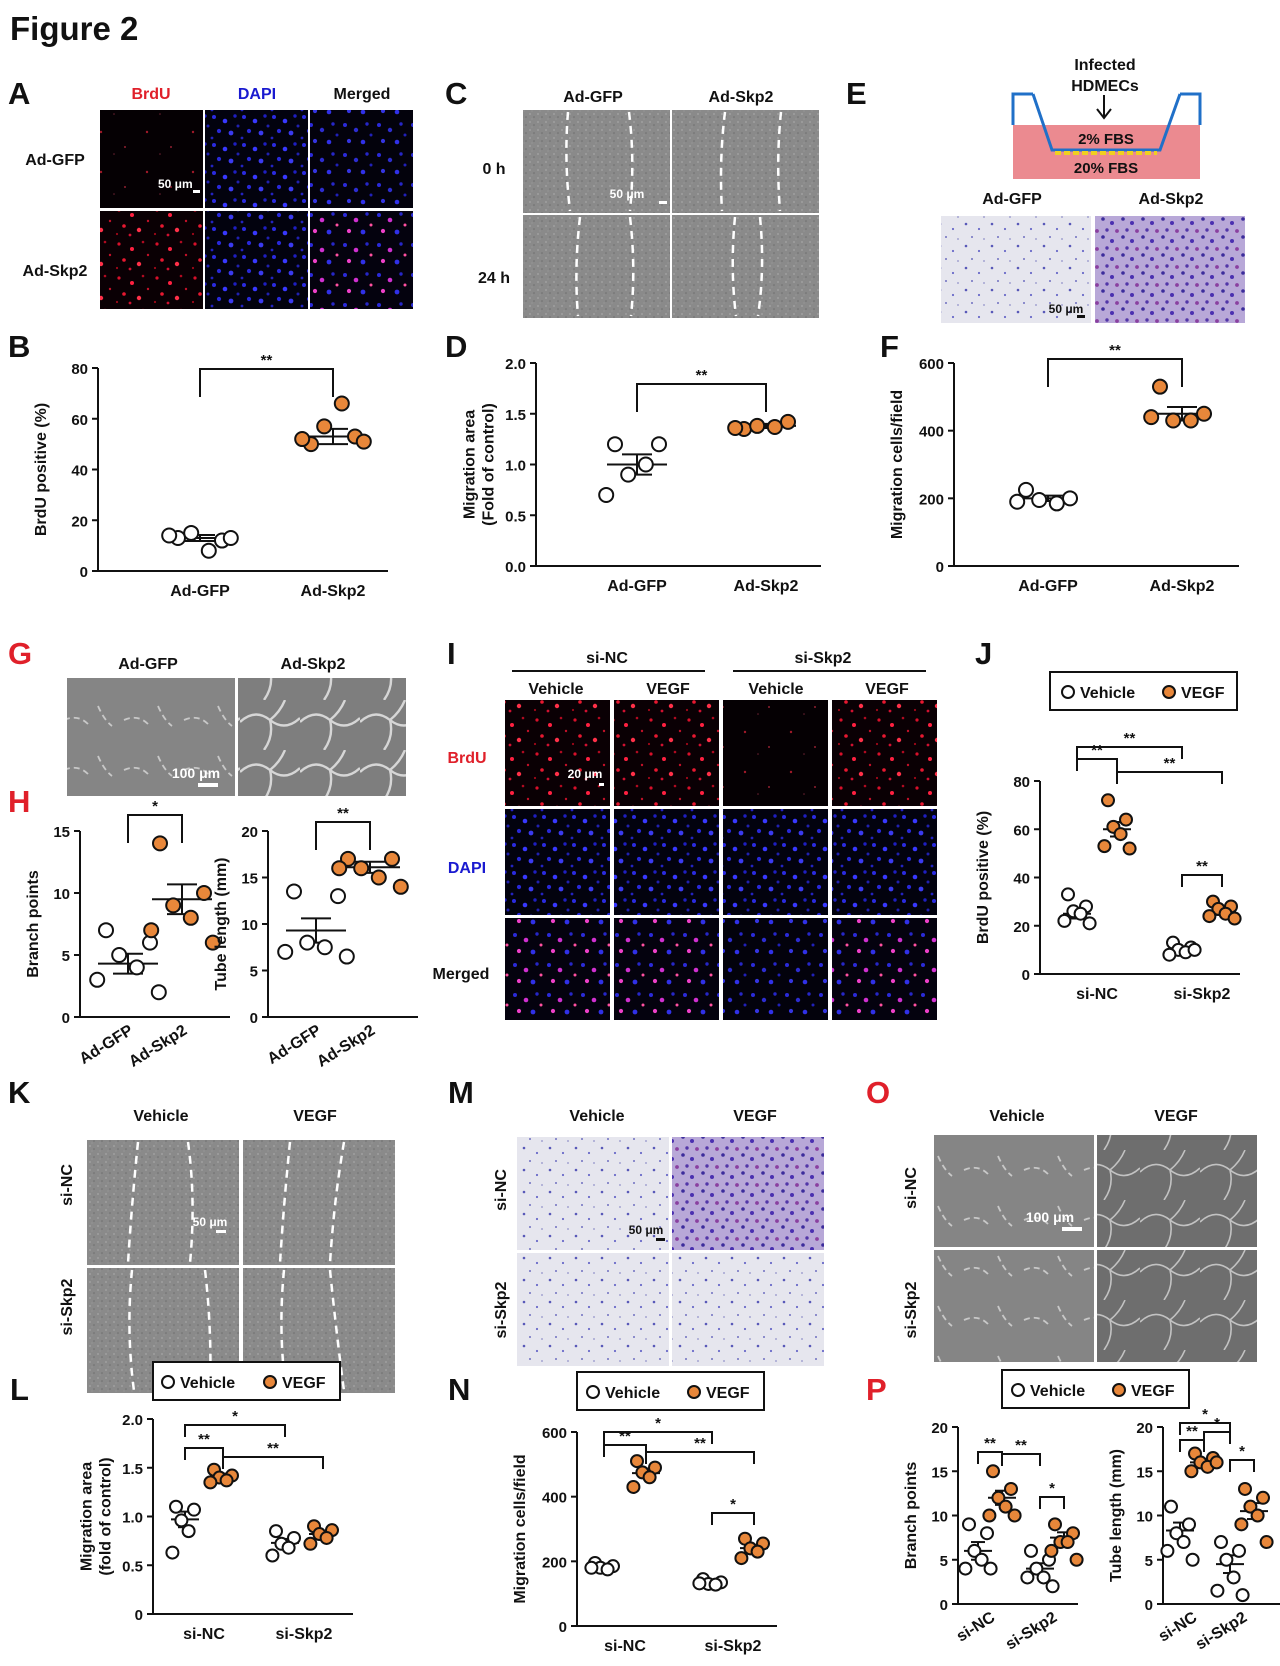  Describe the element at coordinates (210, 1222) in the screenshot. I see `panel-k-scale-bar-label: 50 μm` at that location.